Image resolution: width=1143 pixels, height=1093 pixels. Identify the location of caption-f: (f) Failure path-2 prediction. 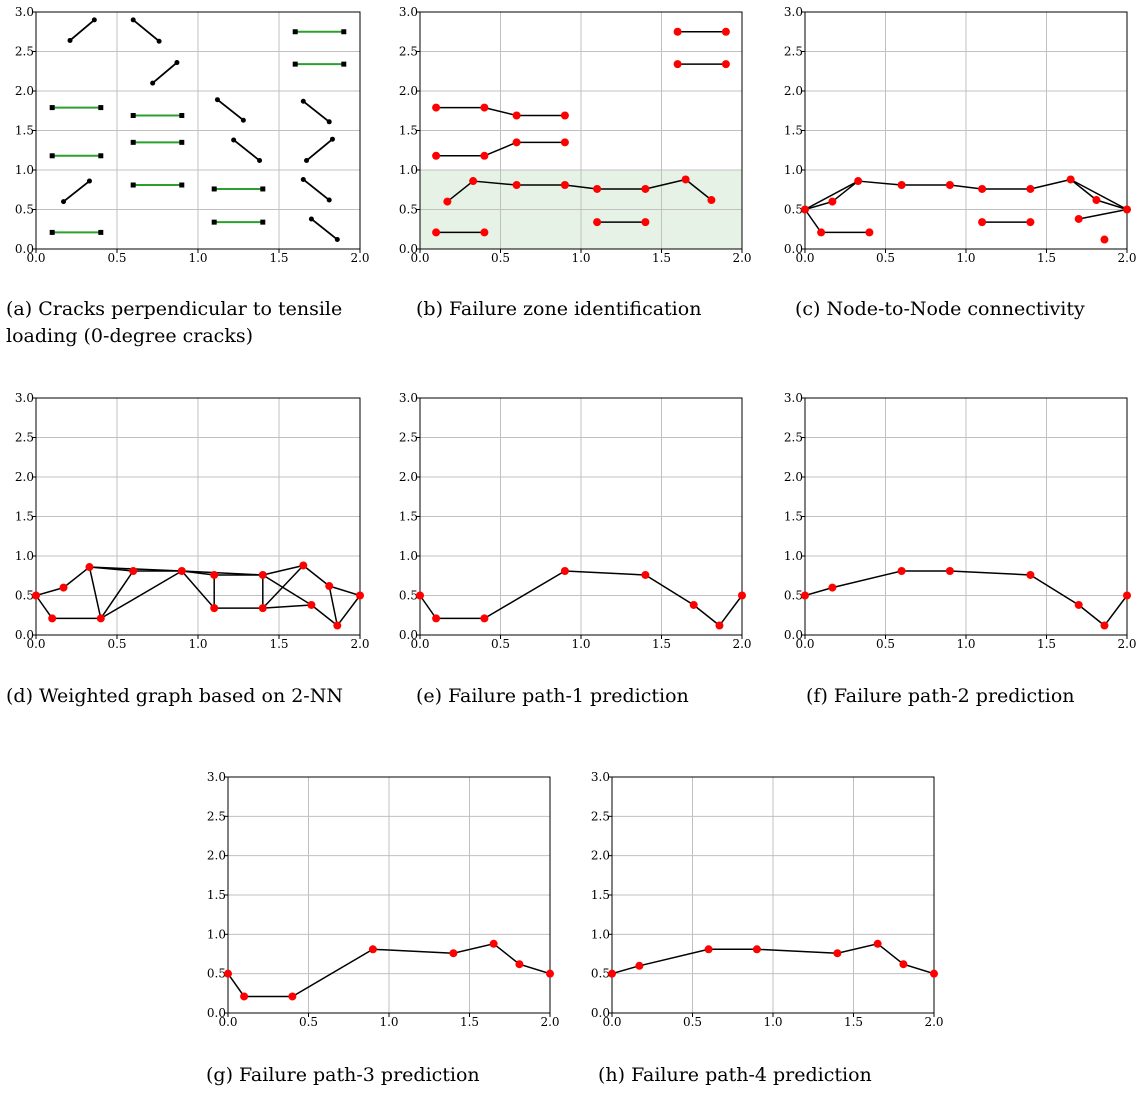
(940, 696).